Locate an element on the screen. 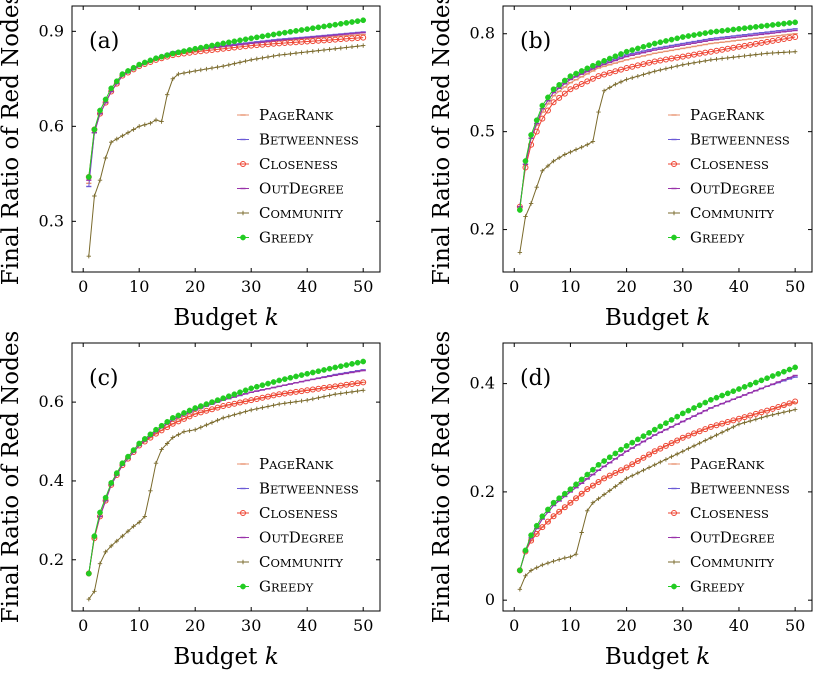 The height and width of the screenshot is (680, 830). legend-marker-greedy is located at coordinates (243, 237).